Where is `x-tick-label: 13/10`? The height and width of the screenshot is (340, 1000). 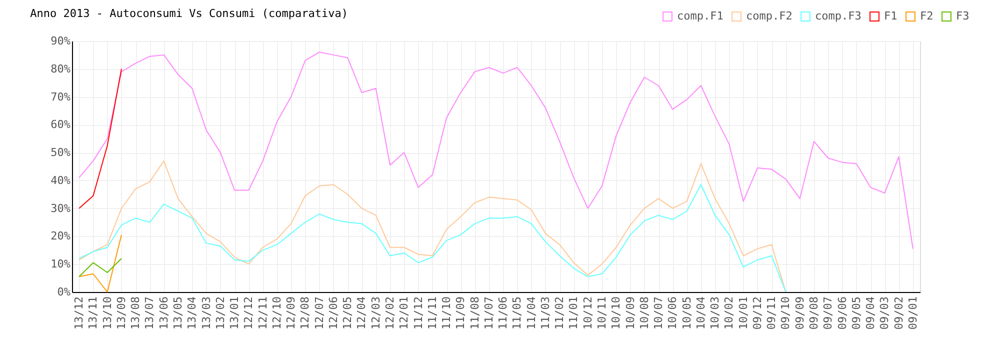 x-tick-label: 13/10 is located at coordinates (107, 313).